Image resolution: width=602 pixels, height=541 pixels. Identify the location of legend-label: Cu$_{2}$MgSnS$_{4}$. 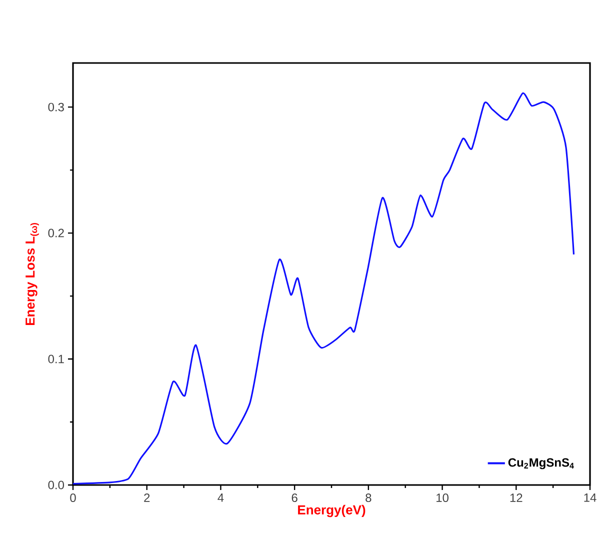
(541, 464).